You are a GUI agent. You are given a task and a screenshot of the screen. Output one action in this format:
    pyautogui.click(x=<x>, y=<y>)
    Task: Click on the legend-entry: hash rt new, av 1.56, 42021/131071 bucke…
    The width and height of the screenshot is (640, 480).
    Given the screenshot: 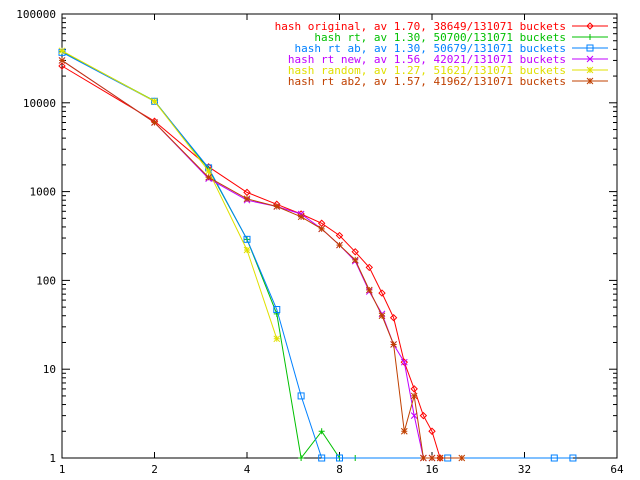 What is the action you would take?
    pyautogui.click(x=448, y=59)
    